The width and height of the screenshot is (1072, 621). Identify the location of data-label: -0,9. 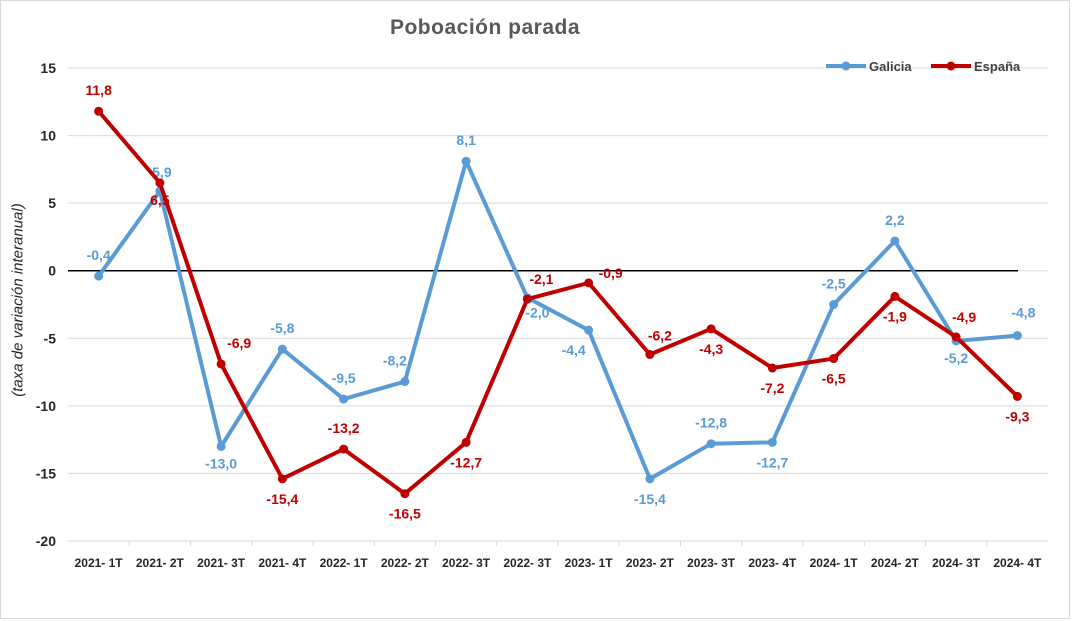
(611, 273).